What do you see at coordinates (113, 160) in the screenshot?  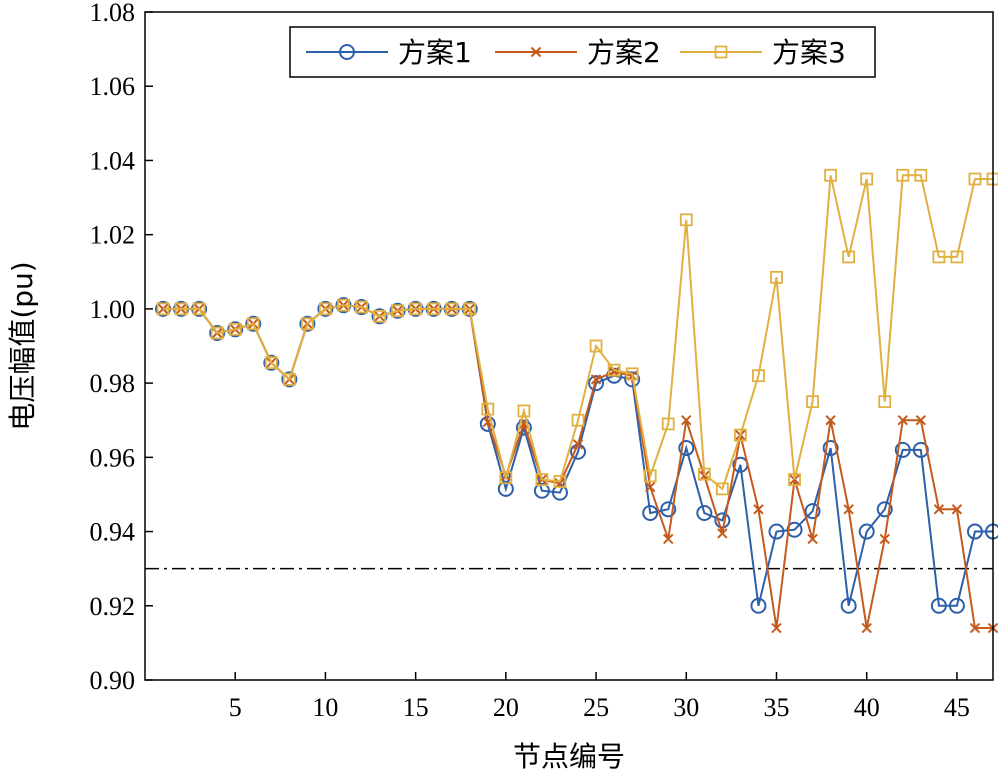 I see `y-tick-label: 1.04` at bounding box center [113, 160].